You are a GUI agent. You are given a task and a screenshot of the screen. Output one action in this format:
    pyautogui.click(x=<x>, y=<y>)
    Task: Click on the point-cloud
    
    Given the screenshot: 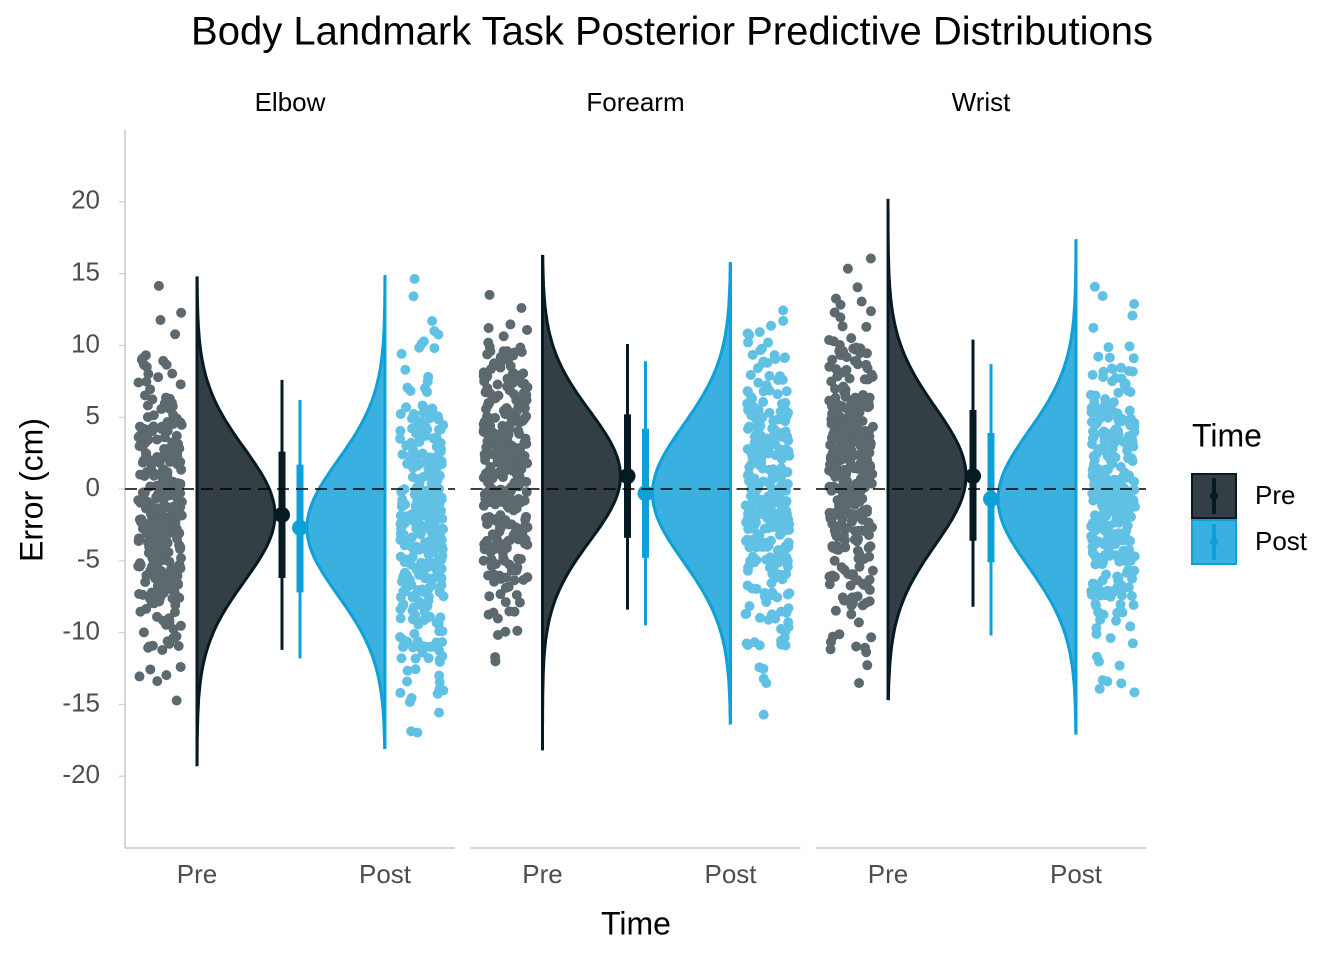 What is the action you would take?
    pyautogui.click(x=767, y=512)
    